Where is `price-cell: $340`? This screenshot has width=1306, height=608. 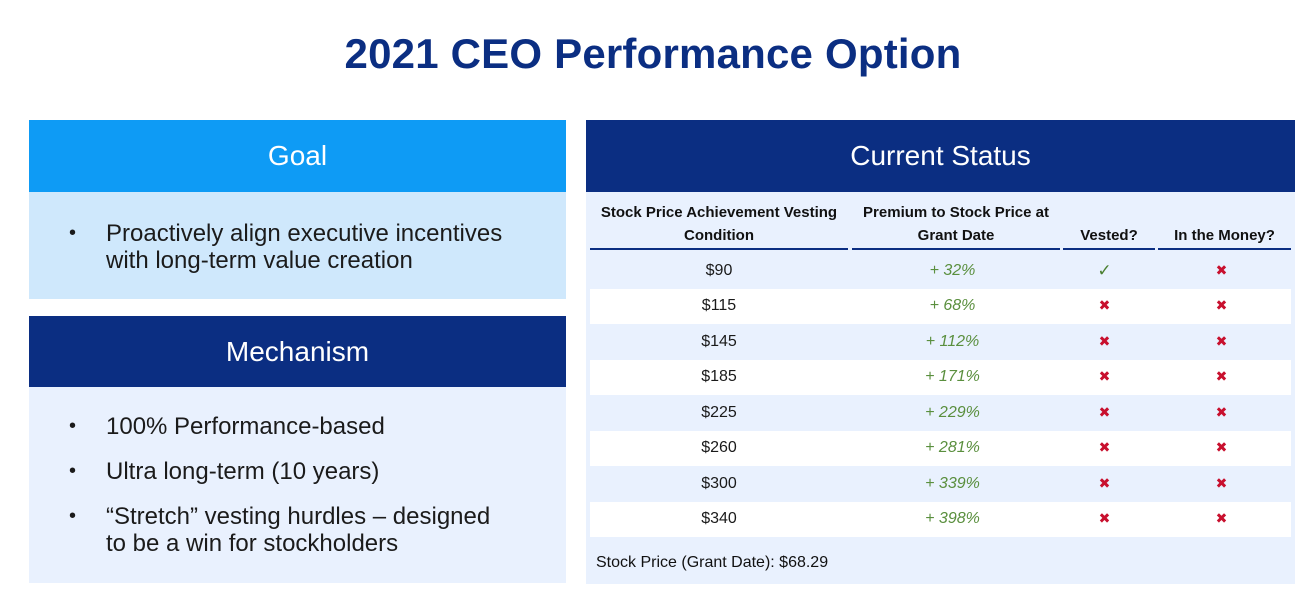
price-cell: $340 is located at coordinates (719, 519).